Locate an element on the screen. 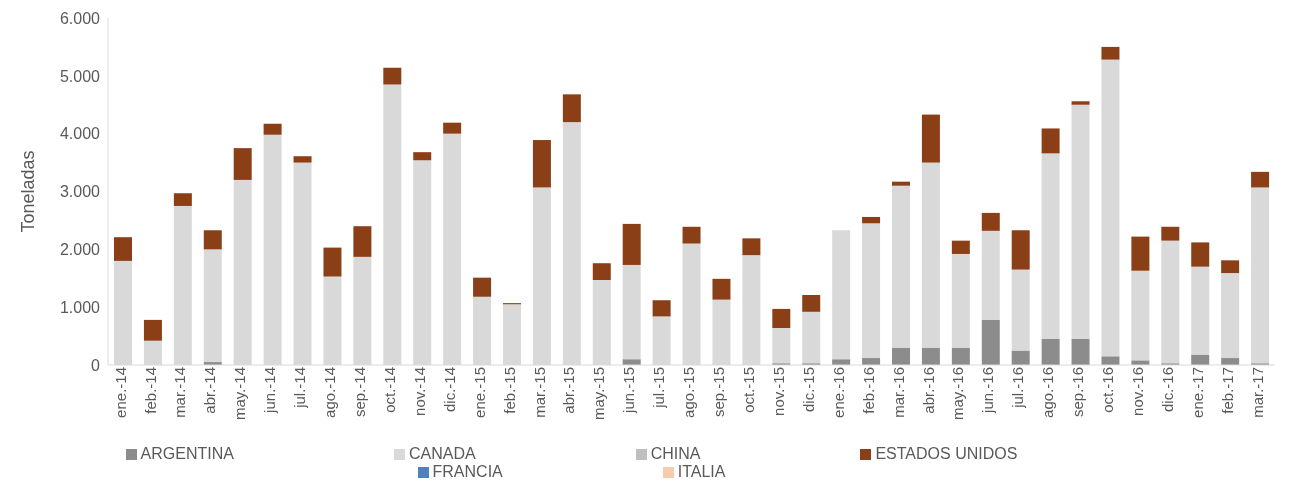  x-tick-label: ago.-15 is located at coordinates (689, 392).